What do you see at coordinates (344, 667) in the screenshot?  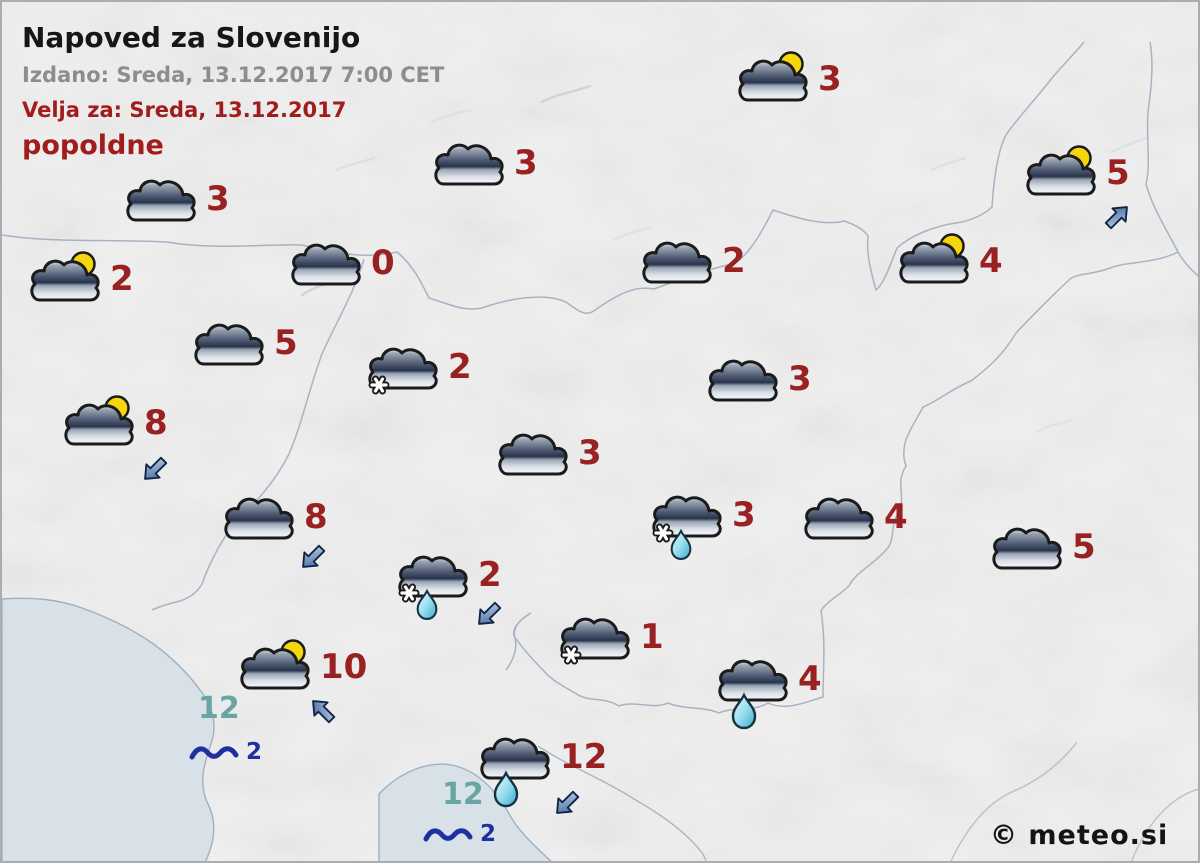 I see `temperature-label: 10` at bounding box center [344, 667].